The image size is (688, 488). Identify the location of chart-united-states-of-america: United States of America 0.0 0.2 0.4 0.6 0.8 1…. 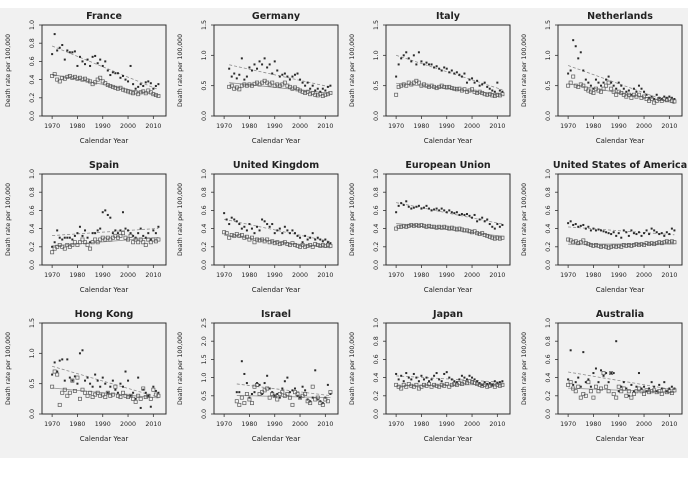
(604, 227).